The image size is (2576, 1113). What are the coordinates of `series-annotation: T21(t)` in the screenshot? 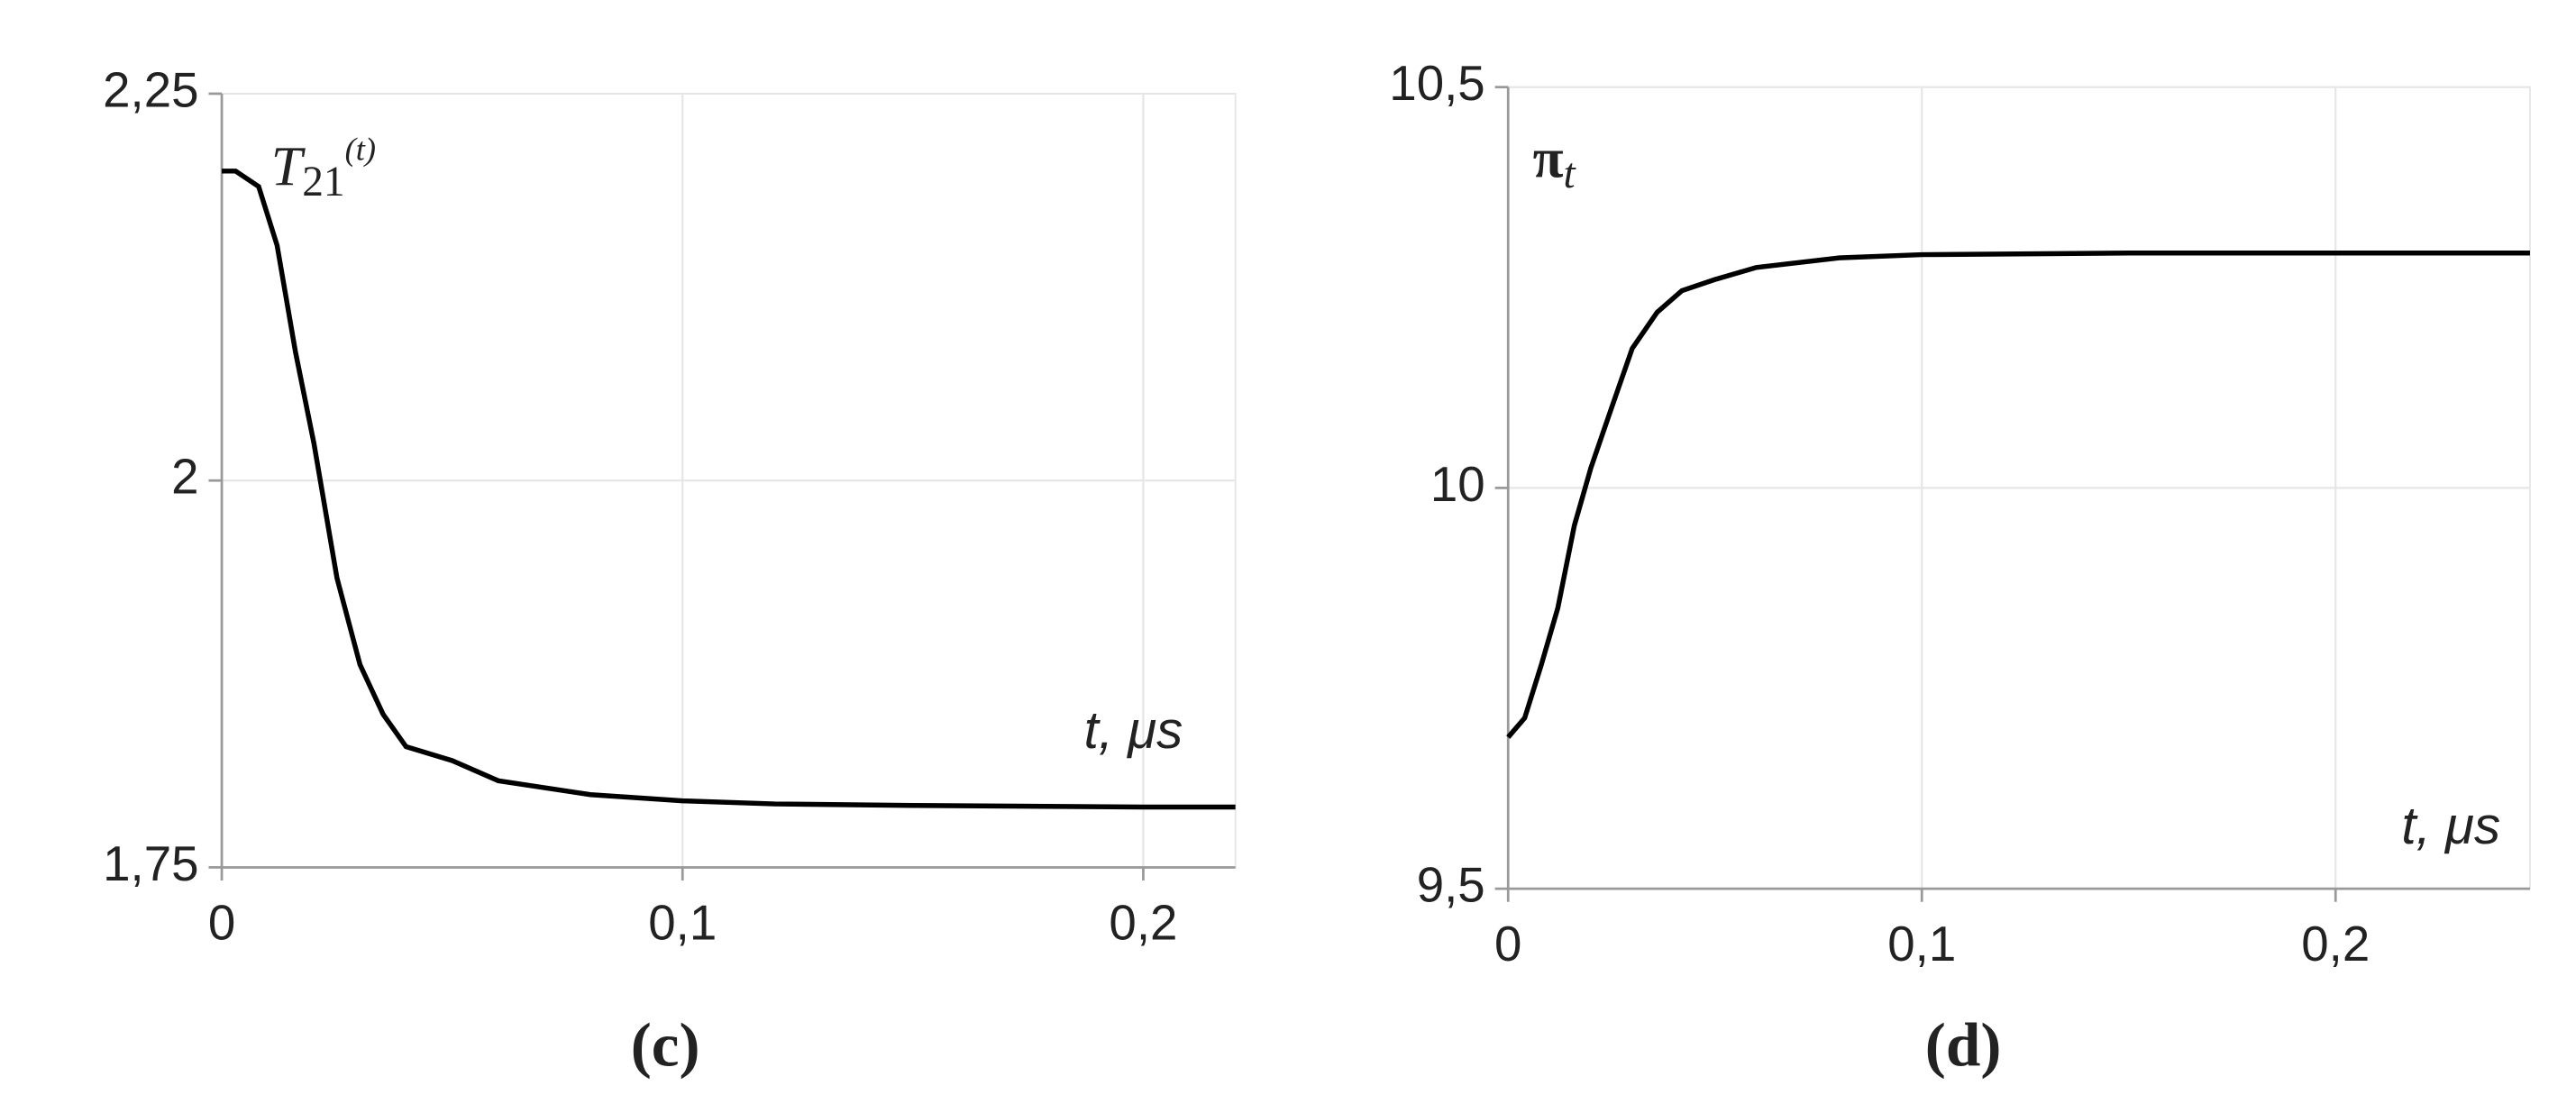 It's located at (323, 168).